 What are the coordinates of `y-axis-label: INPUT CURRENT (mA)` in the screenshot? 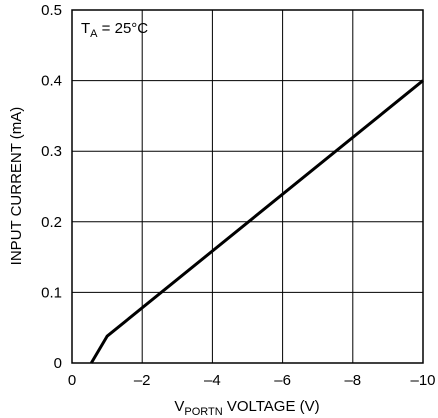 It's located at (16, 186).